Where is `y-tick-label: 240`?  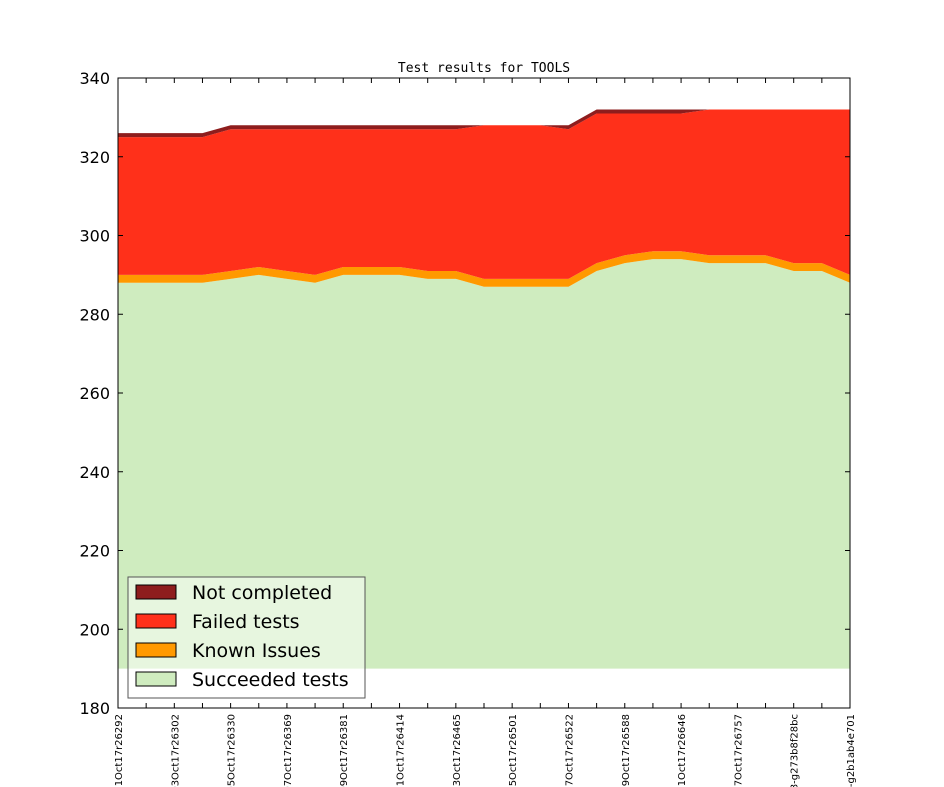 y-tick-label: 240 is located at coordinates (94, 472).